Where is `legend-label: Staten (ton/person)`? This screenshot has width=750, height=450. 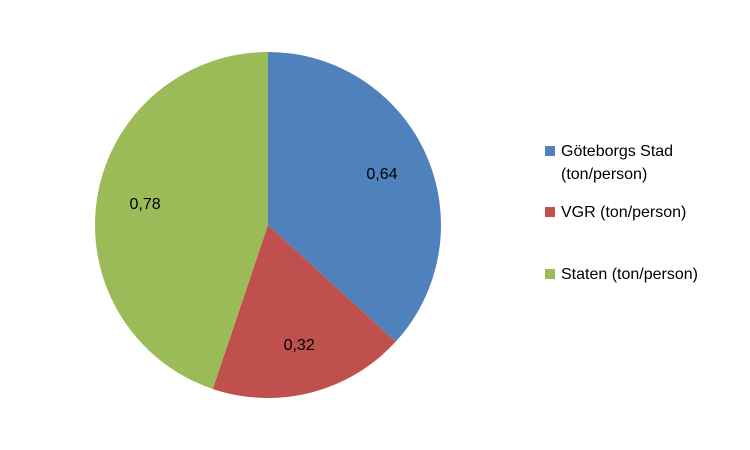
legend-label: Staten (ton/person) is located at coordinates (629, 274).